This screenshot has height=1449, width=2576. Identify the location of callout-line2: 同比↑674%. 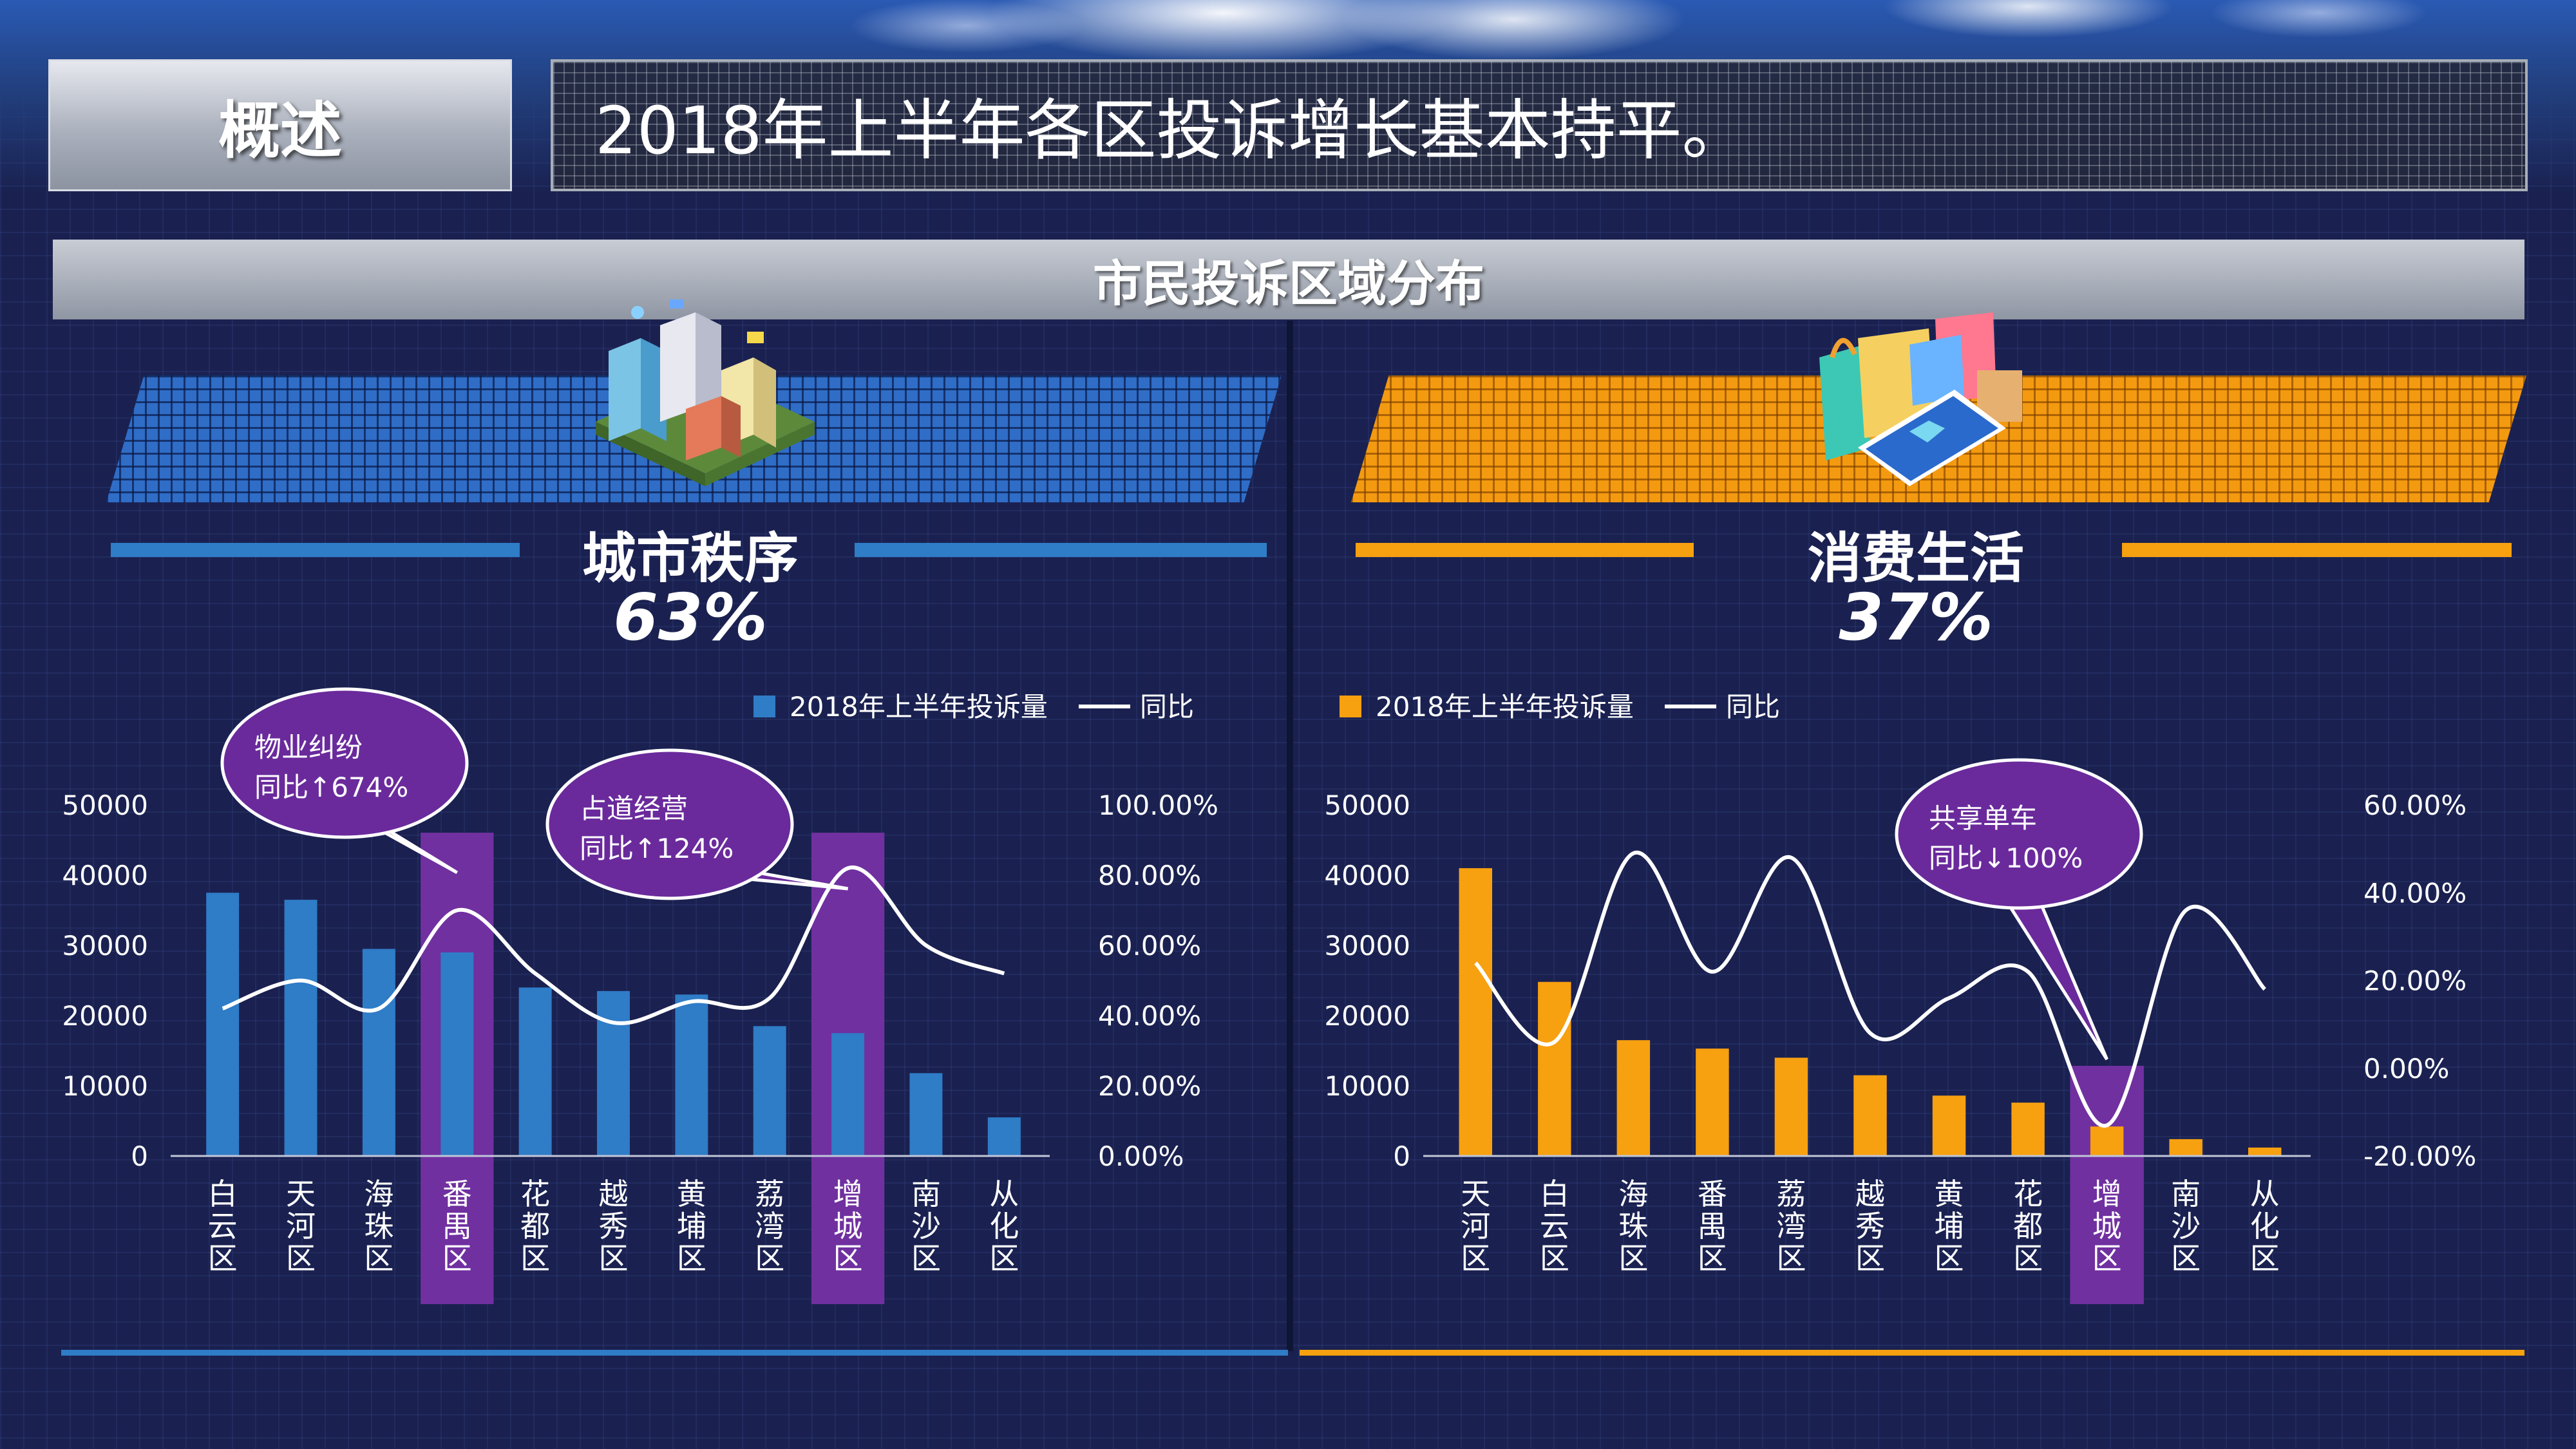
(331, 787).